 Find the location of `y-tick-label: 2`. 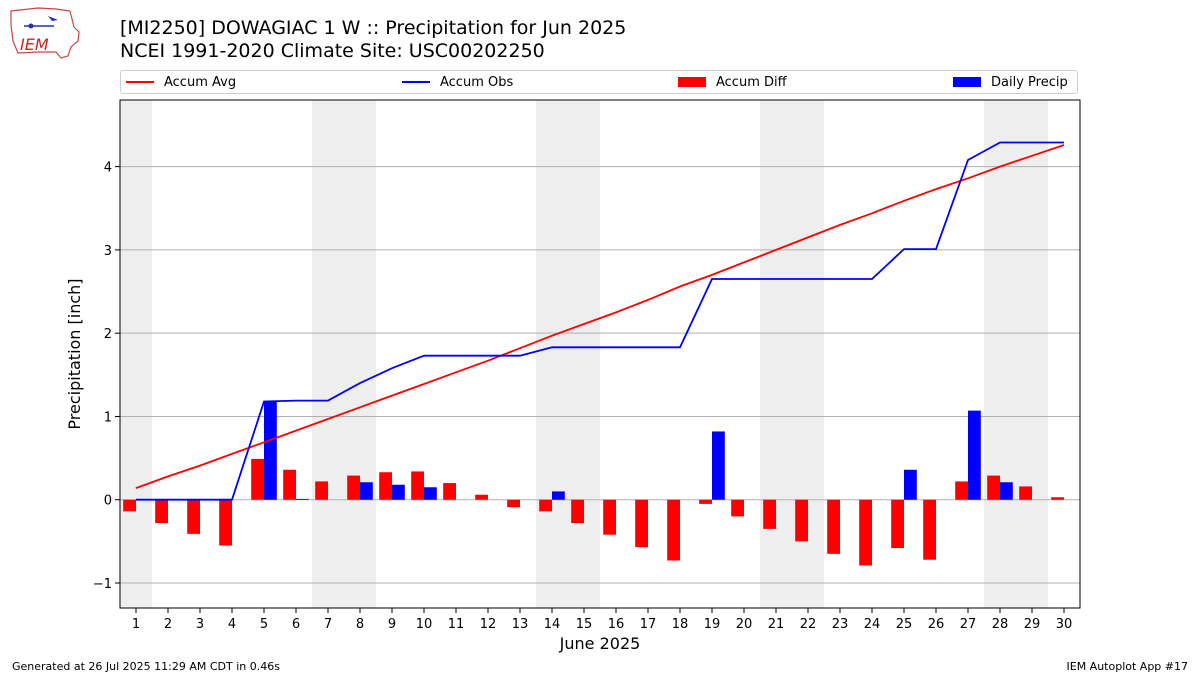

y-tick-label: 2 is located at coordinates (108, 334).